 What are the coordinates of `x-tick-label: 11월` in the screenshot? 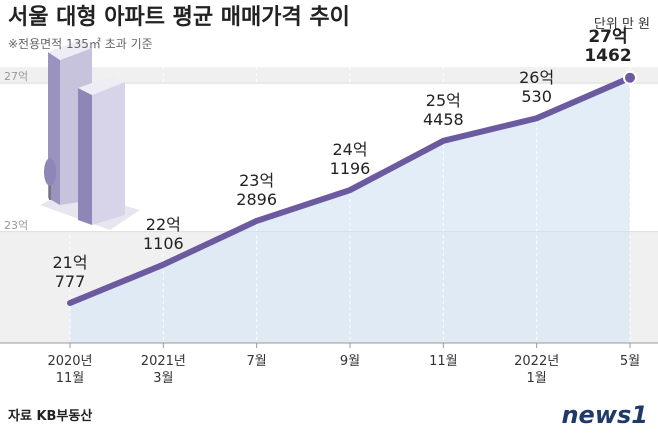 It's located at (443, 361).